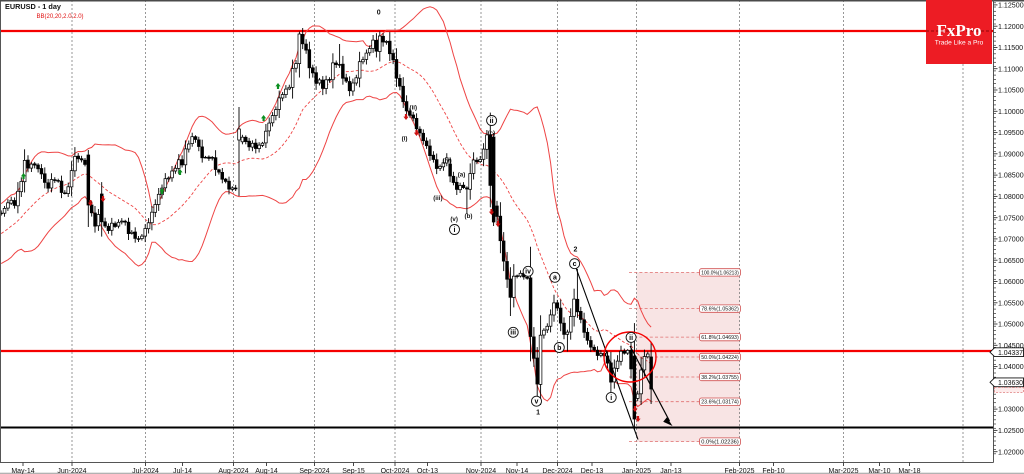 The image size is (1024, 474). I want to click on svg-text: Dec-2024, so click(557, 471).